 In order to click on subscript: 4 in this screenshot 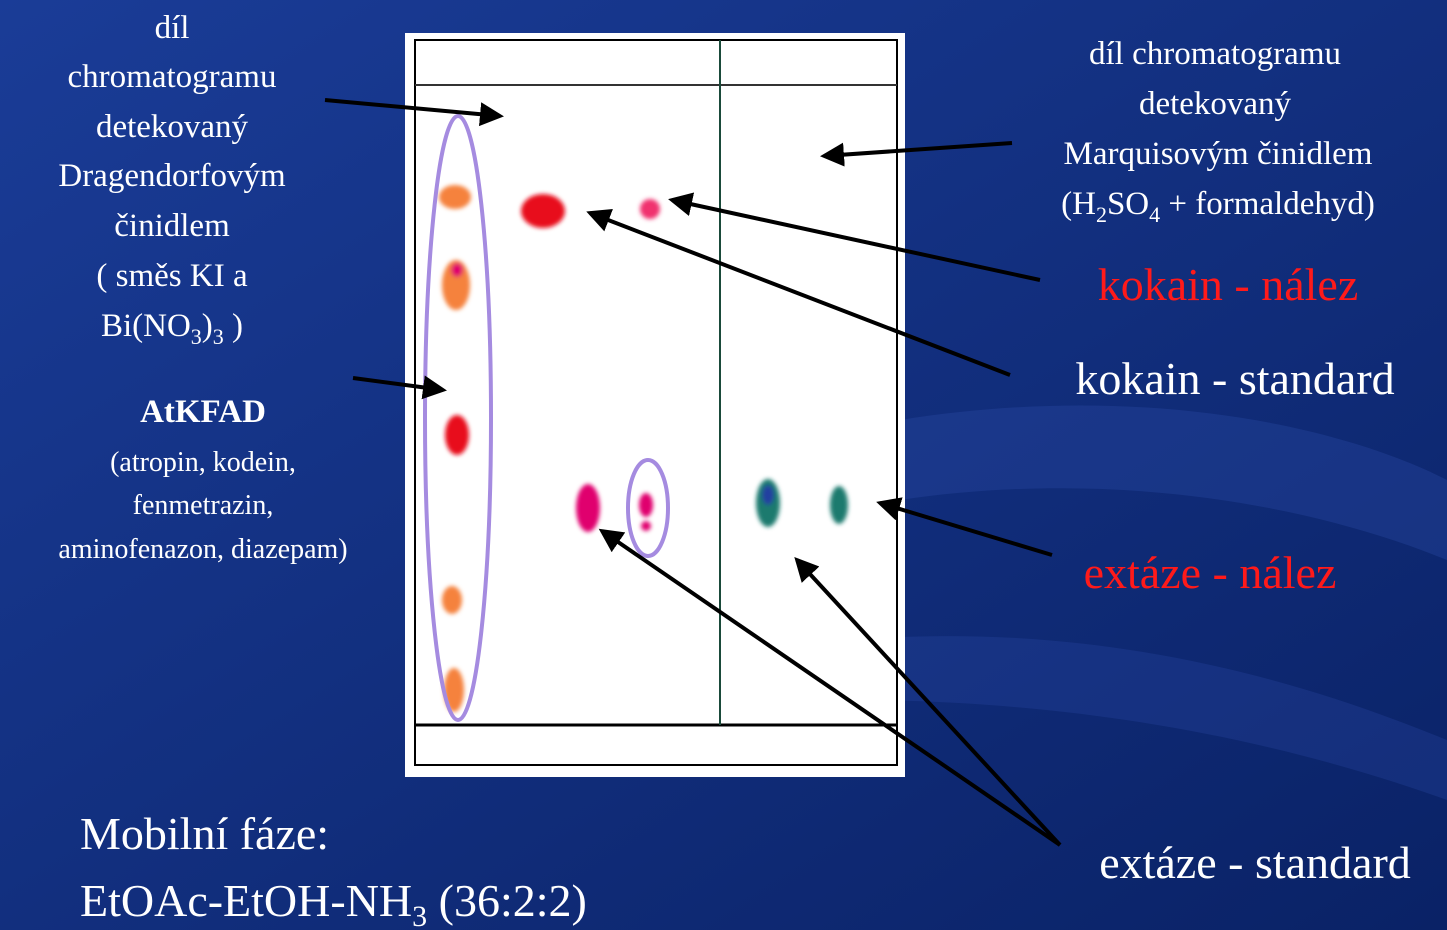, I will do `click(1154, 214)`.